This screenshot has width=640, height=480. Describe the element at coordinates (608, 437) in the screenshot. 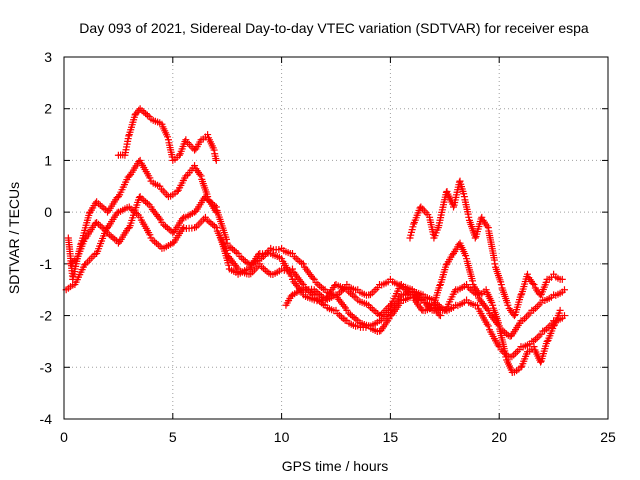

I see `x-tick-label: 25` at that location.